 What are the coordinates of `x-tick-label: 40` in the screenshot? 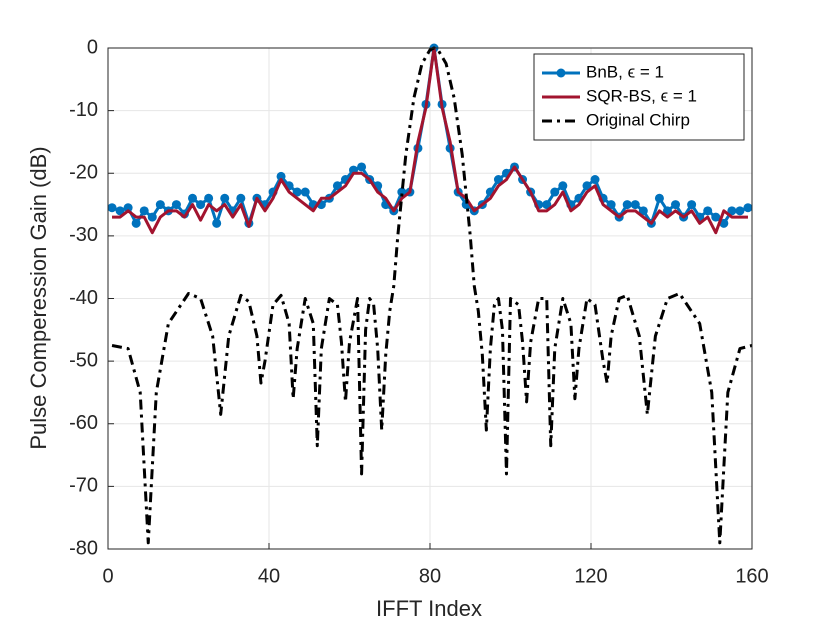 It's located at (269, 576).